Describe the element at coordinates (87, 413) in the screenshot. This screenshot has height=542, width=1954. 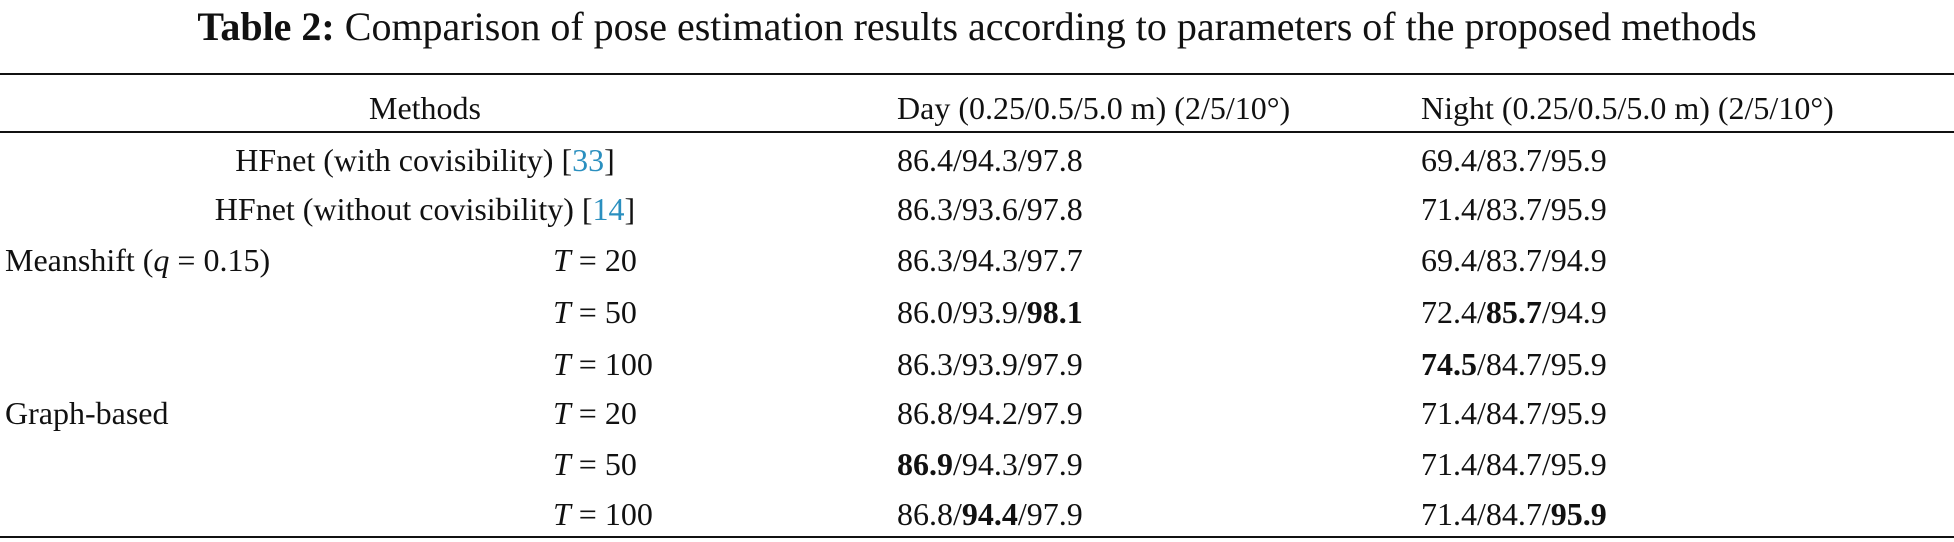
I see `row-5-group: Graph-based` at that location.